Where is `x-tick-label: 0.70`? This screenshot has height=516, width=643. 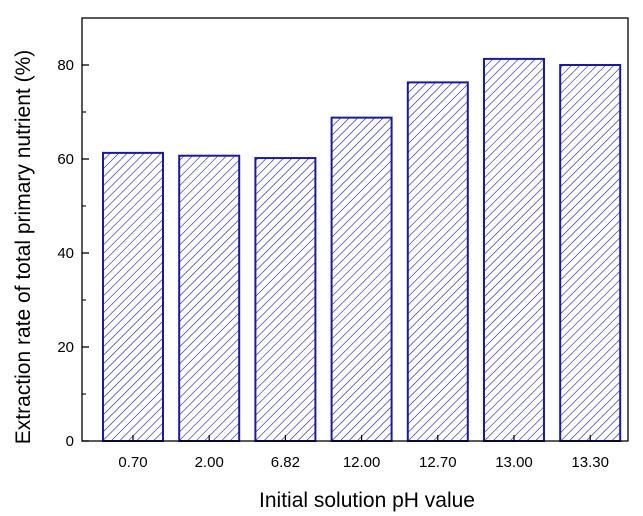
x-tick-label: 0.70 is located at coordinates (132, 462).